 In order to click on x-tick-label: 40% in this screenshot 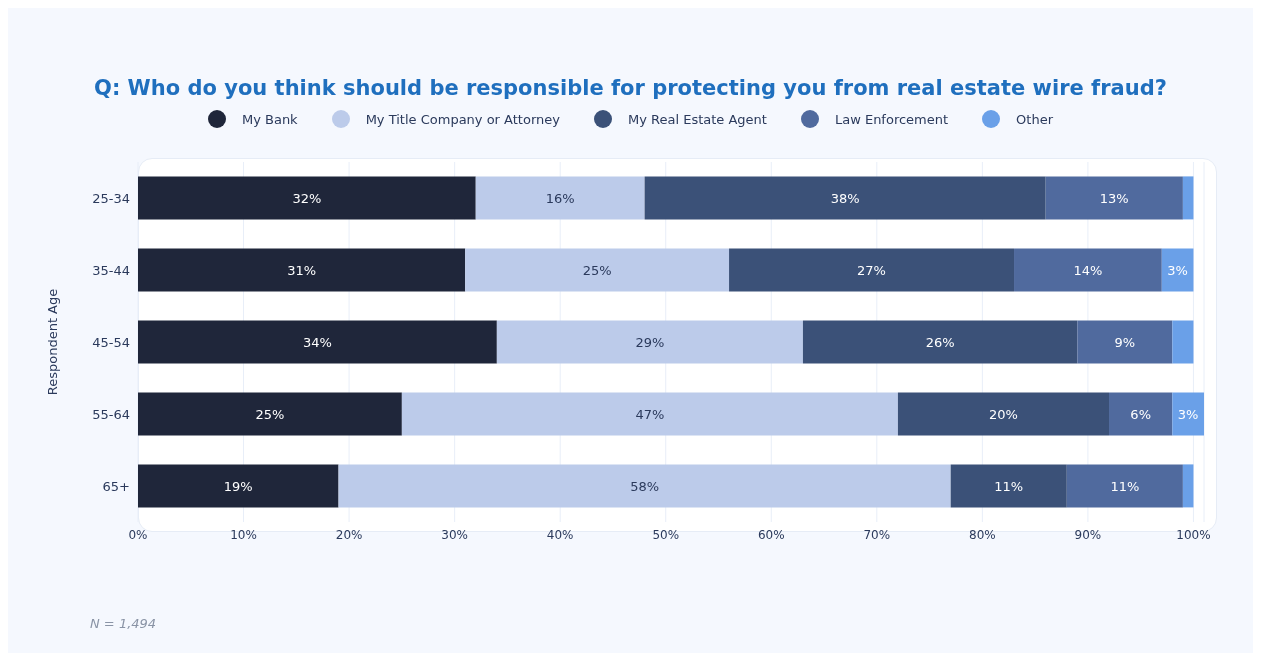, I will do `click(560, 534)`.